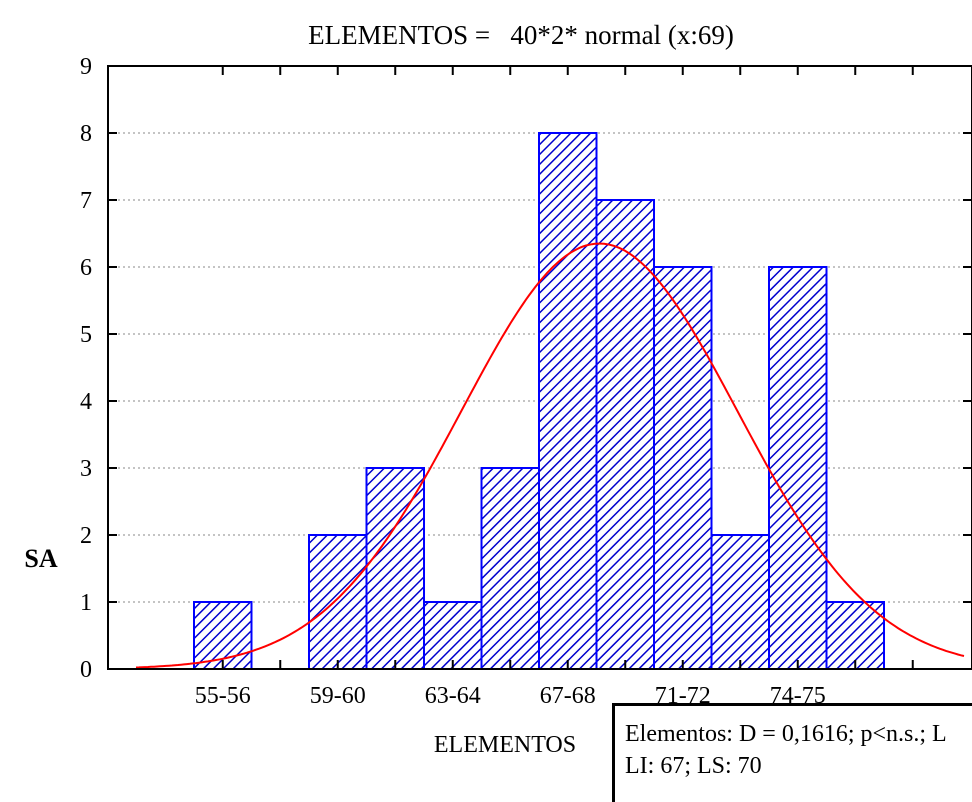  I want to click on y-tick-label: 3, so click(86, 469).